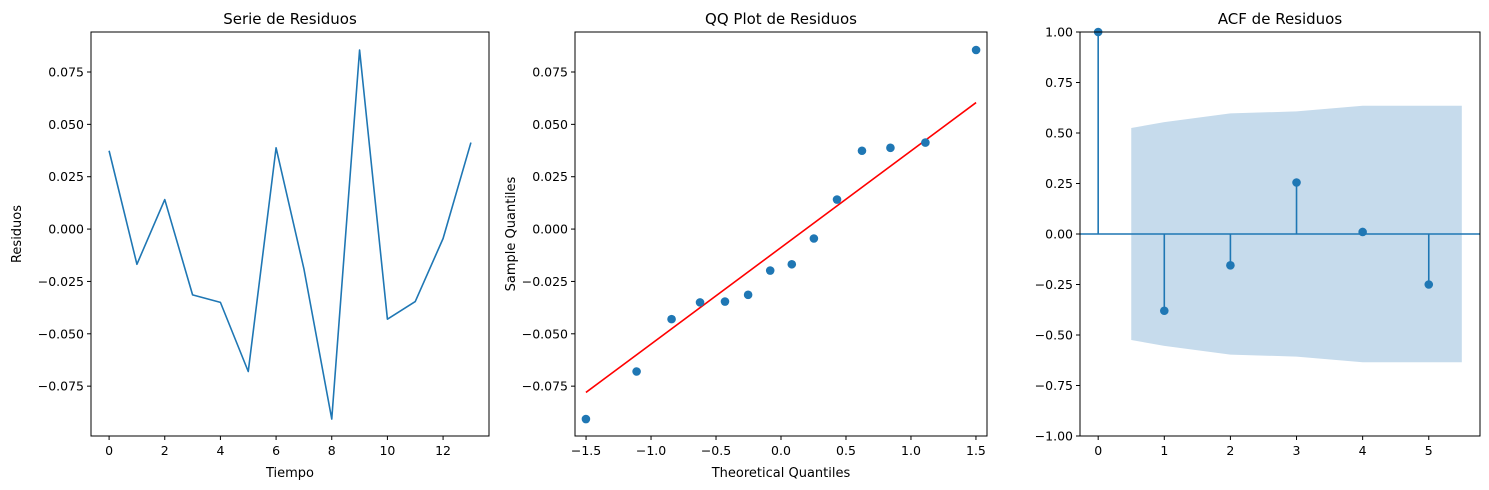 This screenshot has width=1489, height=490. Describe the element at coordinates (1054, 436) in the screenshot. I see `y-tick-label: −1.00` at that location.